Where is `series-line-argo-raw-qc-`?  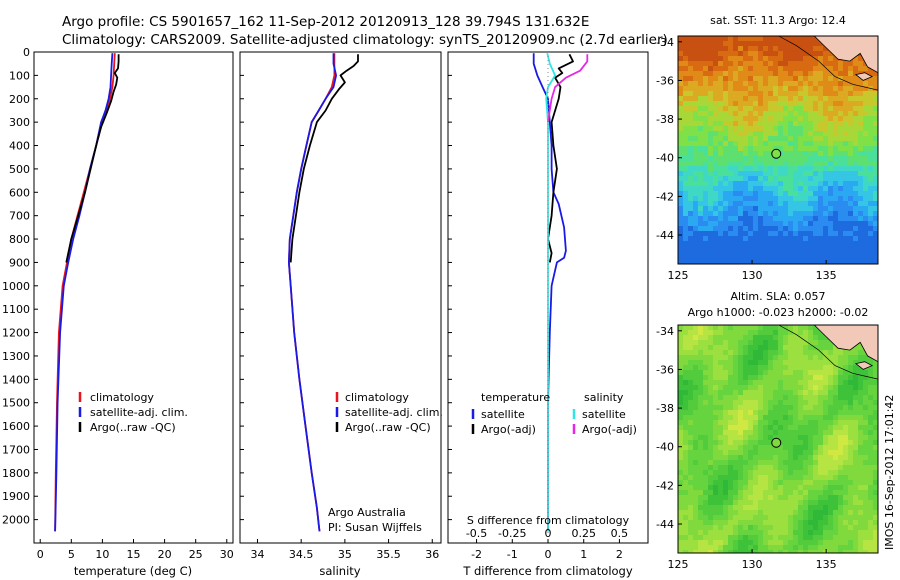
series-line-argo-raw-qc- is located at coordinates (324, 158).